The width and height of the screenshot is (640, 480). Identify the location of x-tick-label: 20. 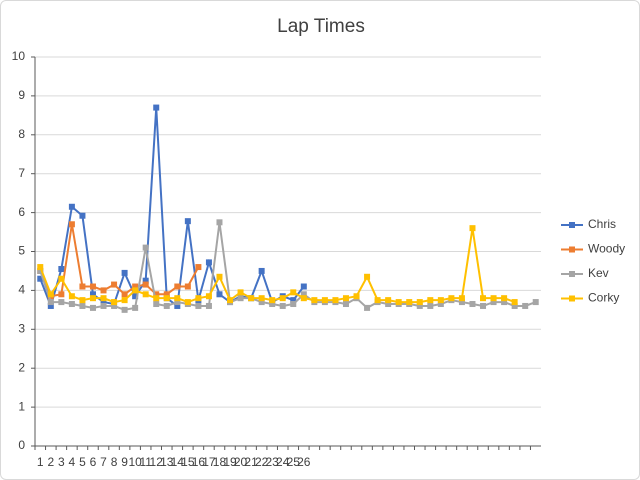
(241, 462).